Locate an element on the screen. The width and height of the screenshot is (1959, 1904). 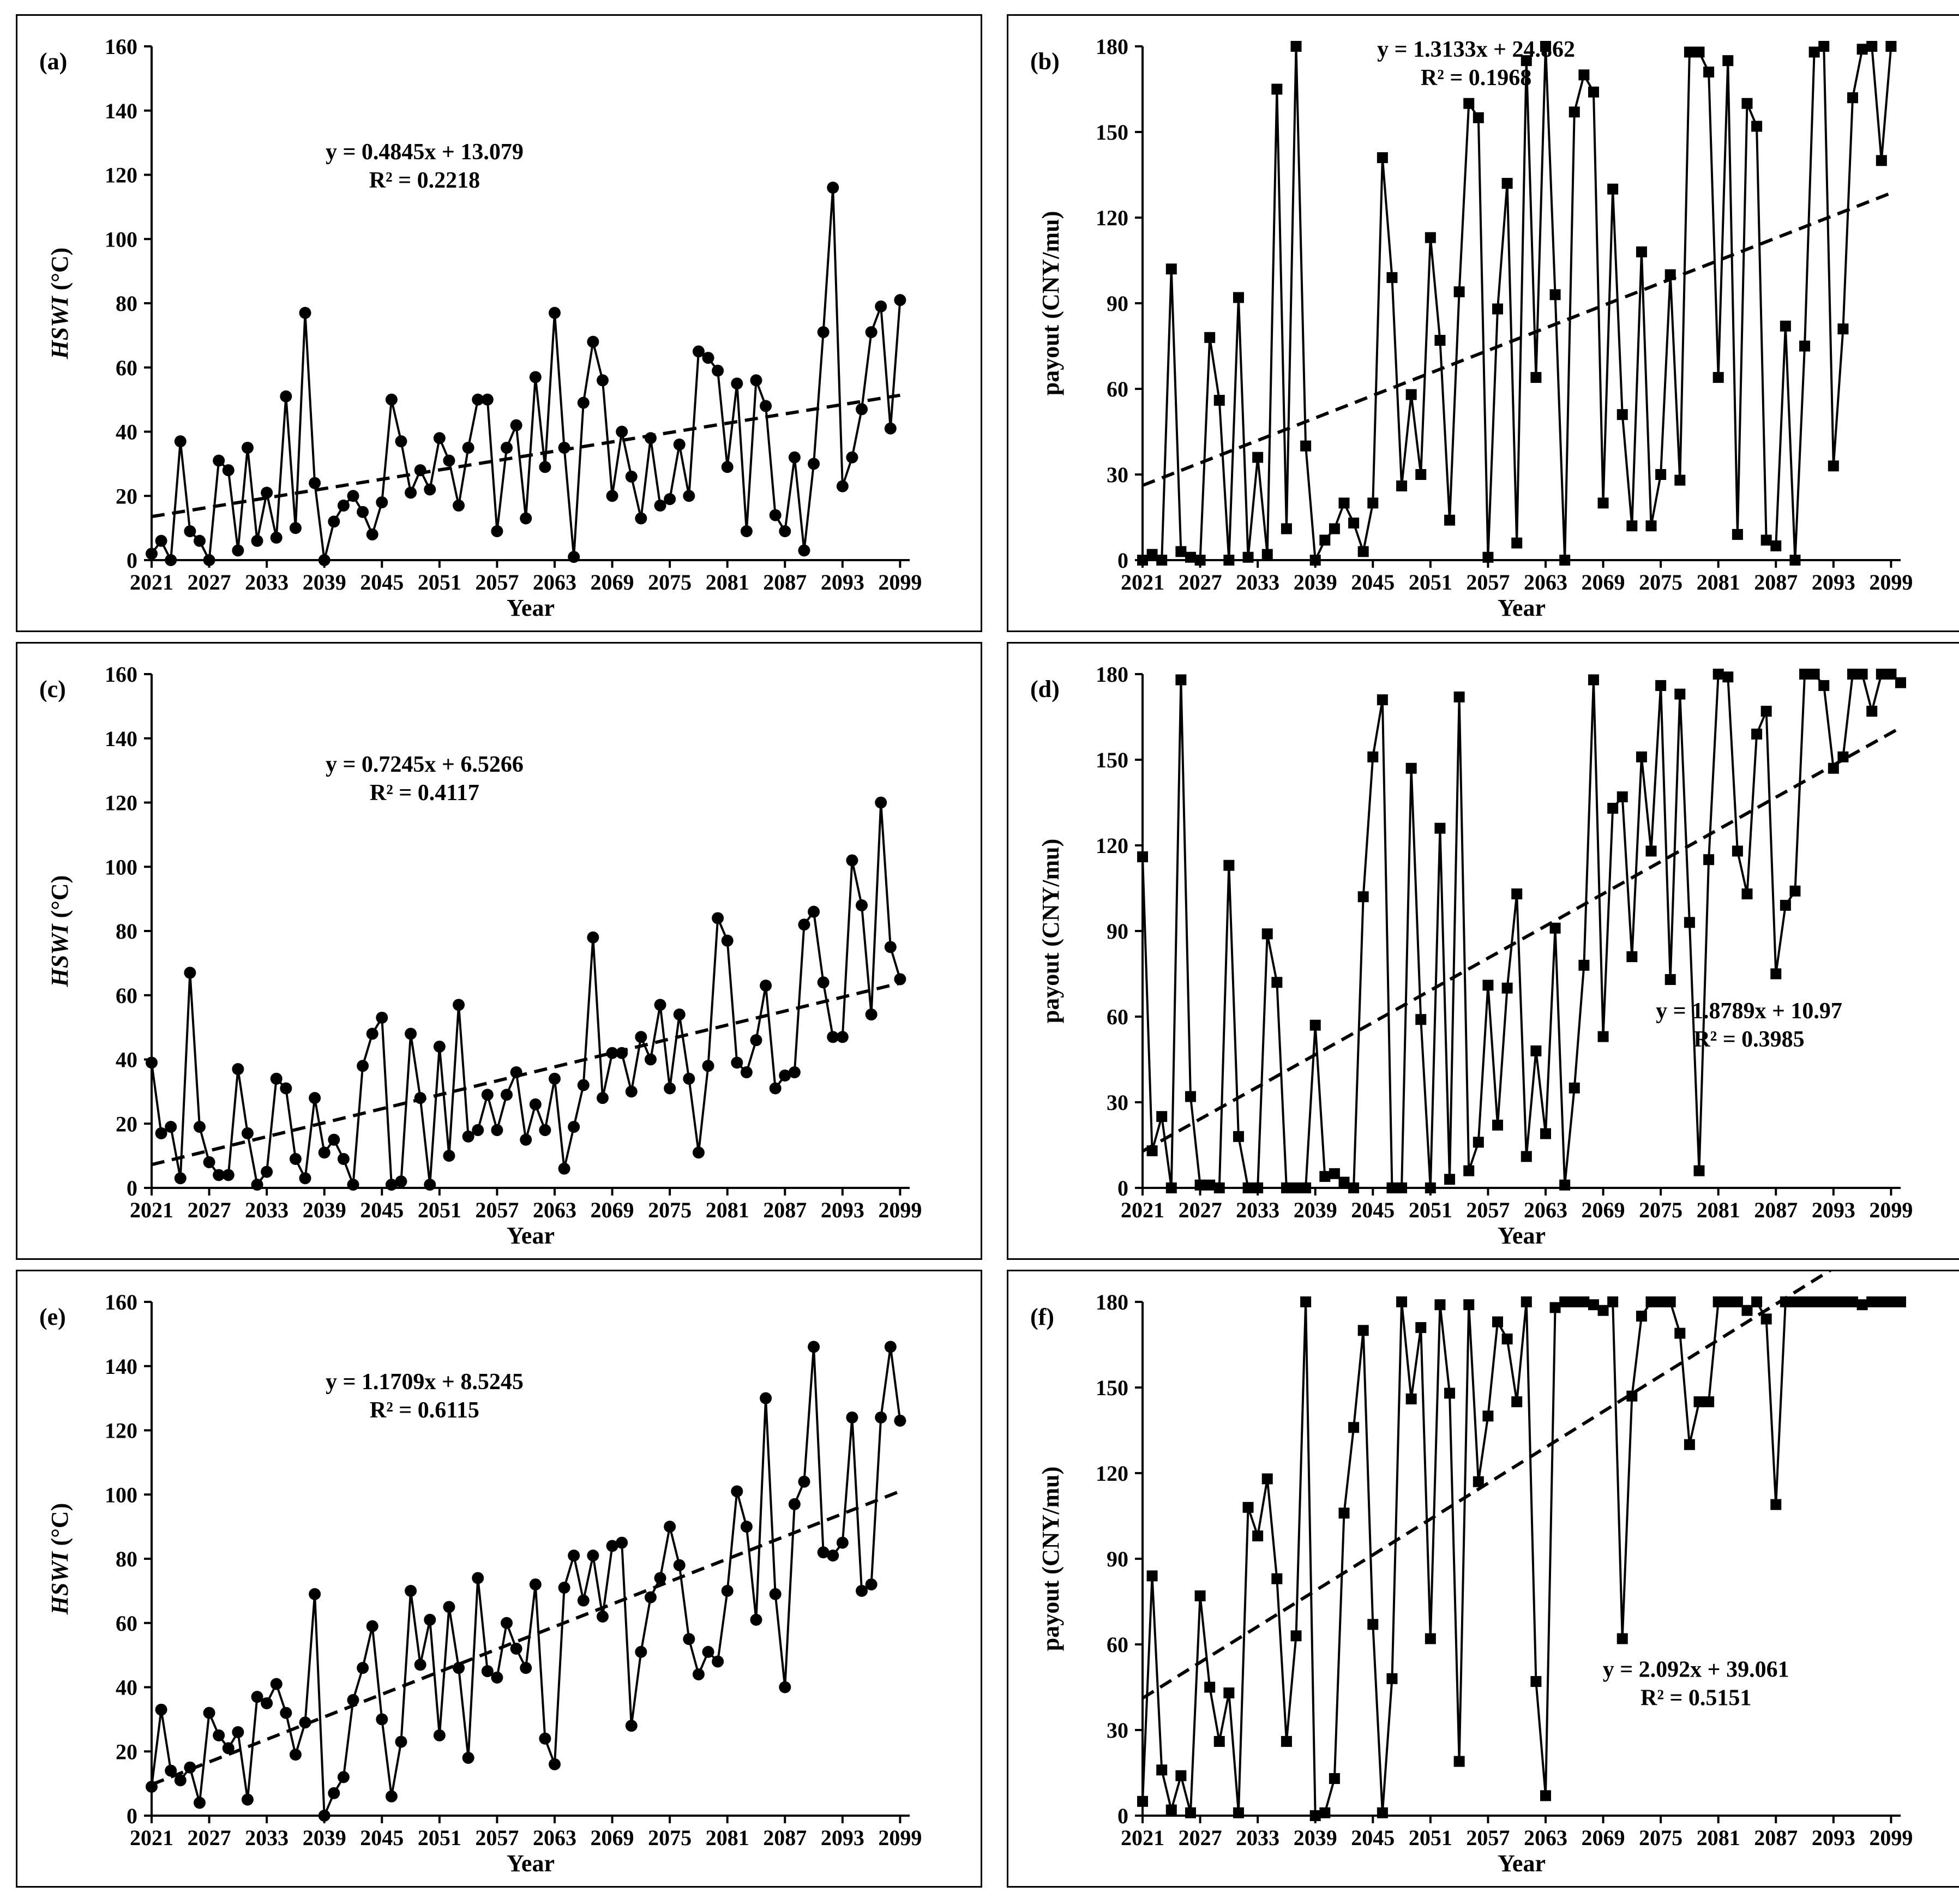
x-tick-label: 2093 is located at coordinates (842, 582).